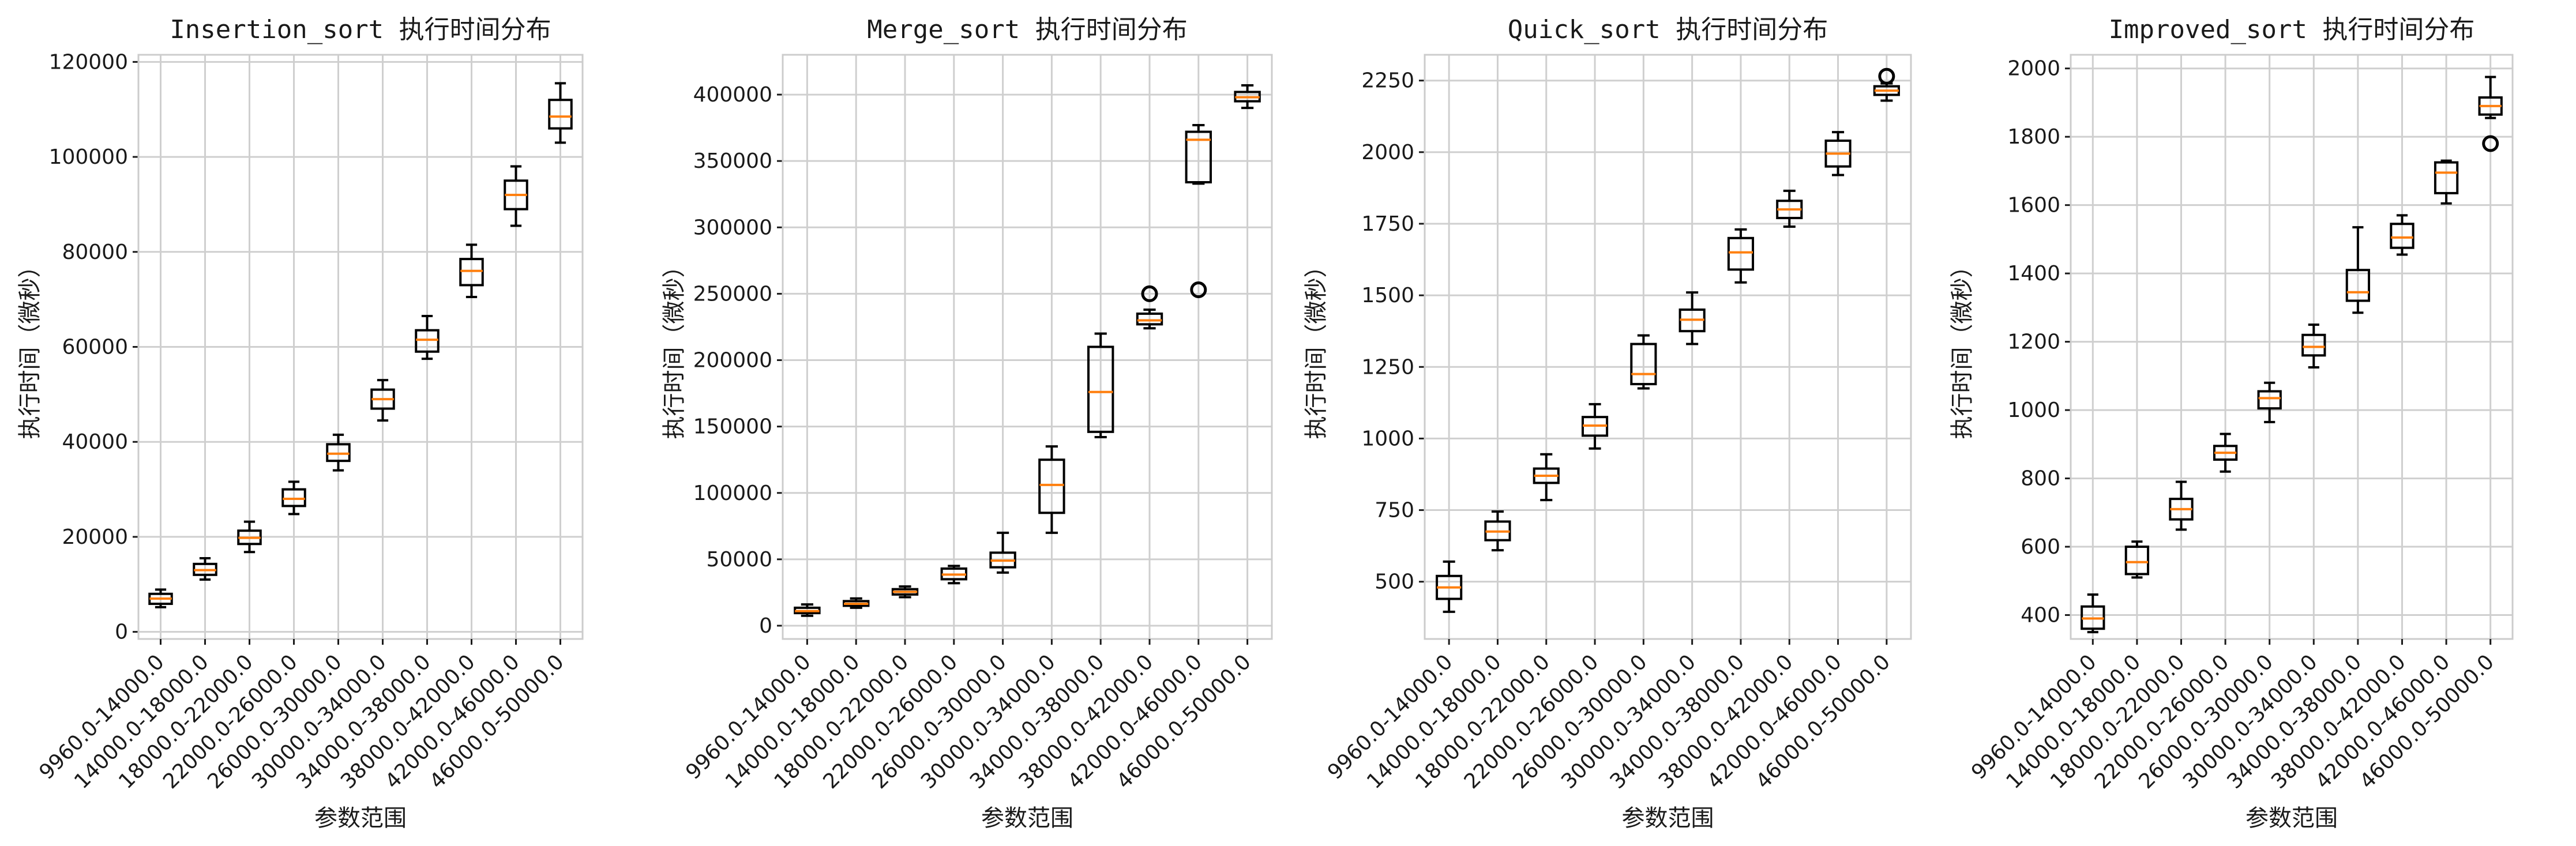 The image size is (2576, 846). Describe the element at coordinates (1387, 295) in the screenshot. I see `y-tick-label: 1500` at that location.